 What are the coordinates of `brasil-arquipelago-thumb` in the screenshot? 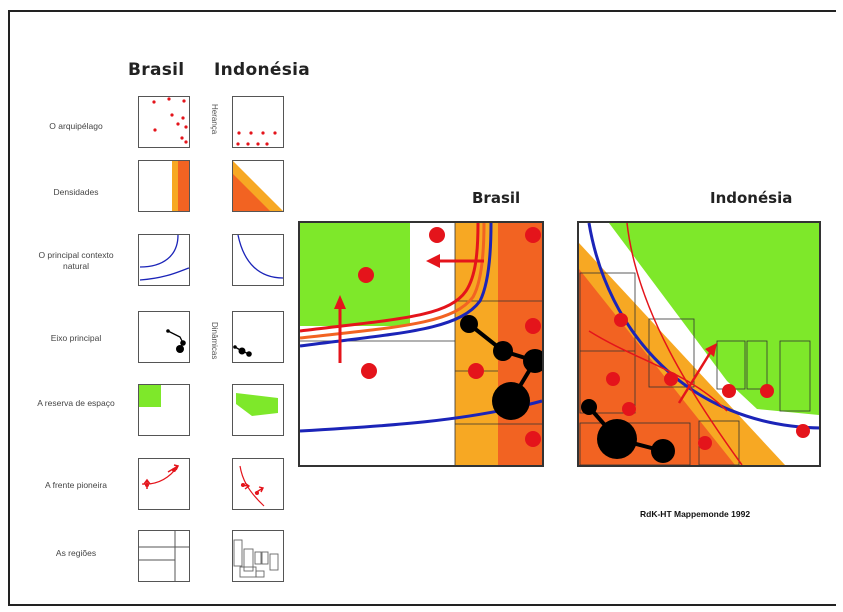 It's located at (164, 122).